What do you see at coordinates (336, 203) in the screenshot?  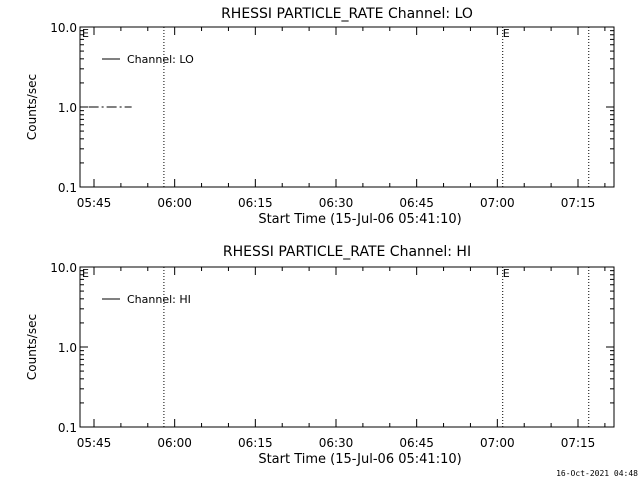 I see `panel1-x-tick-label: 06:30` at bounding box center [336, 203].